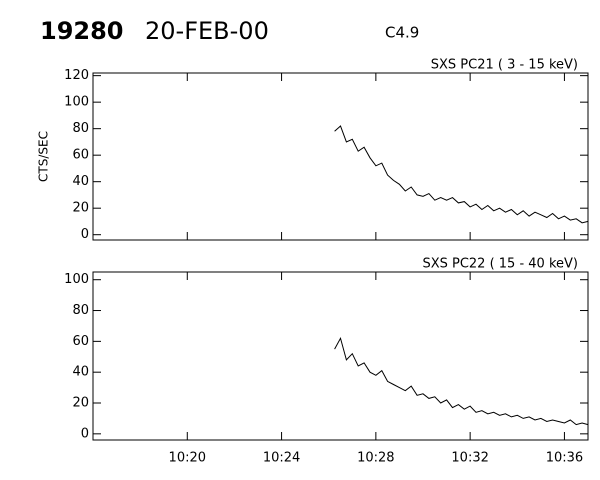  Describe the element at coordinates (76, 75) in the screenshot. I see `y-tick-label: 120` at that location.